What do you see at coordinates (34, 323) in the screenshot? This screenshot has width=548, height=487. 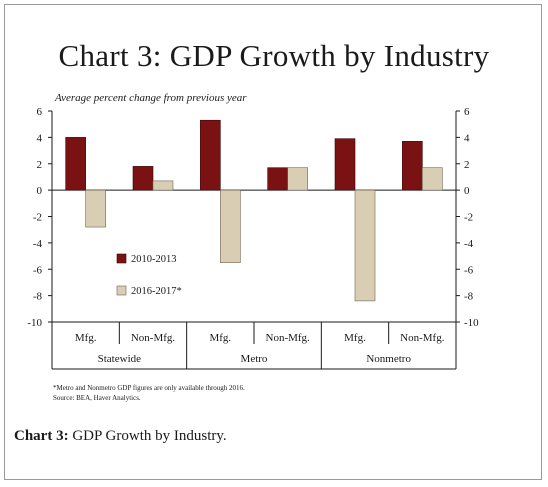 I see `left-tick-label: -10` at bounding box center [34, 323].